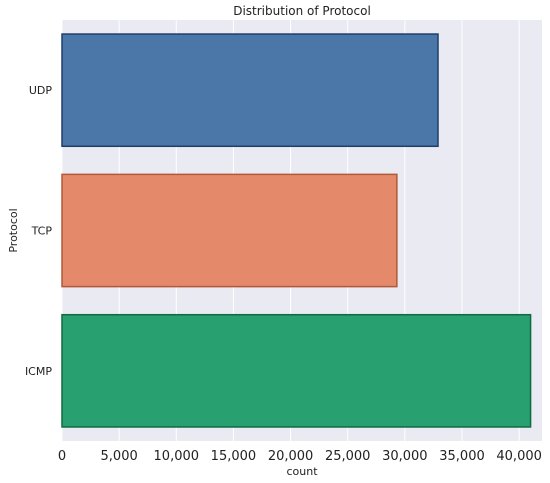 The image size is (550, 483). What do you see at coordinates (302, 471) in the screenshot?
I see `x-axis-label: count` at bounding box center [302, 471].